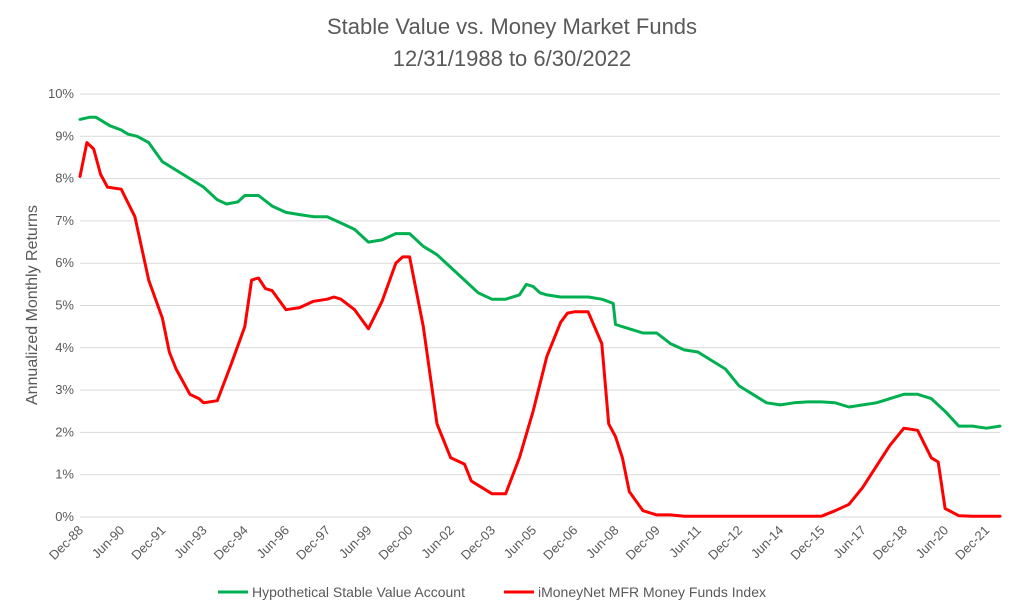  Describe the element at coordinates (64, 135) in the screenshot. I see `y-tick-label: 9%` at that location.